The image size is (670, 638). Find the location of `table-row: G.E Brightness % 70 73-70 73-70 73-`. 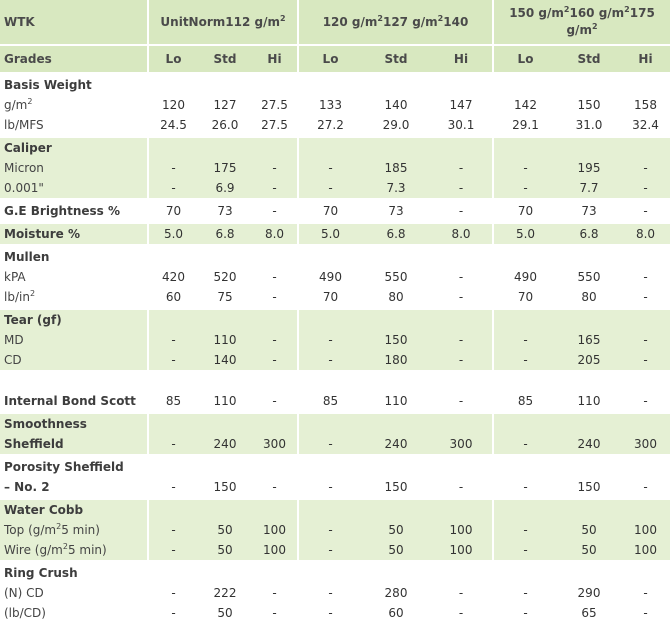

table-row: G.E Brightness % 70 73-70 73-70 73- is located at coordinates (335, 210).